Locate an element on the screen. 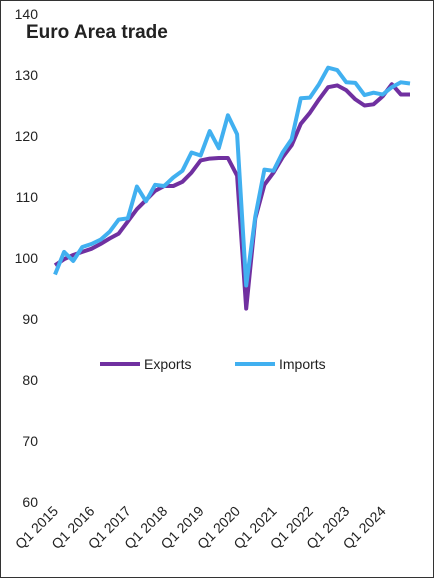 The width and height of the screenshot is (434, 578). y-tick-label: 100 is located at coordinates (27, 258).